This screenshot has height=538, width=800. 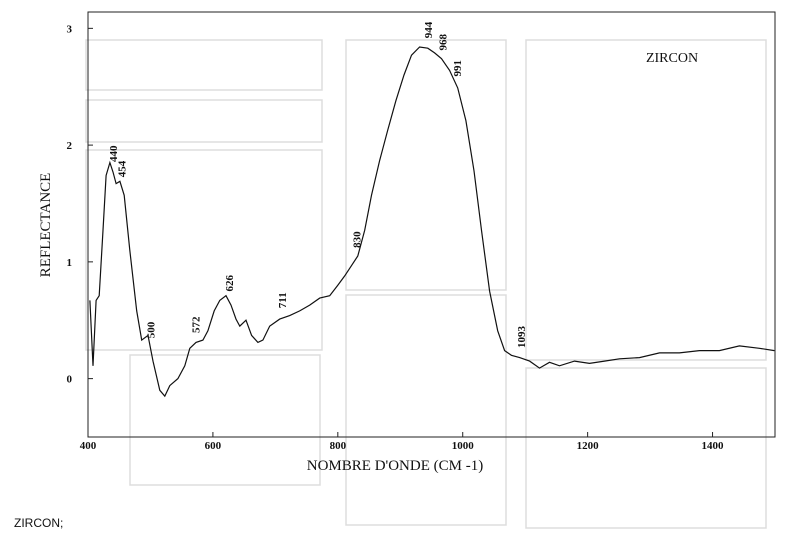 What do you see at coordinates (463, 446) in the screenshot?
I see `x-tick-label: 1000` at bounding box center [463, 446].